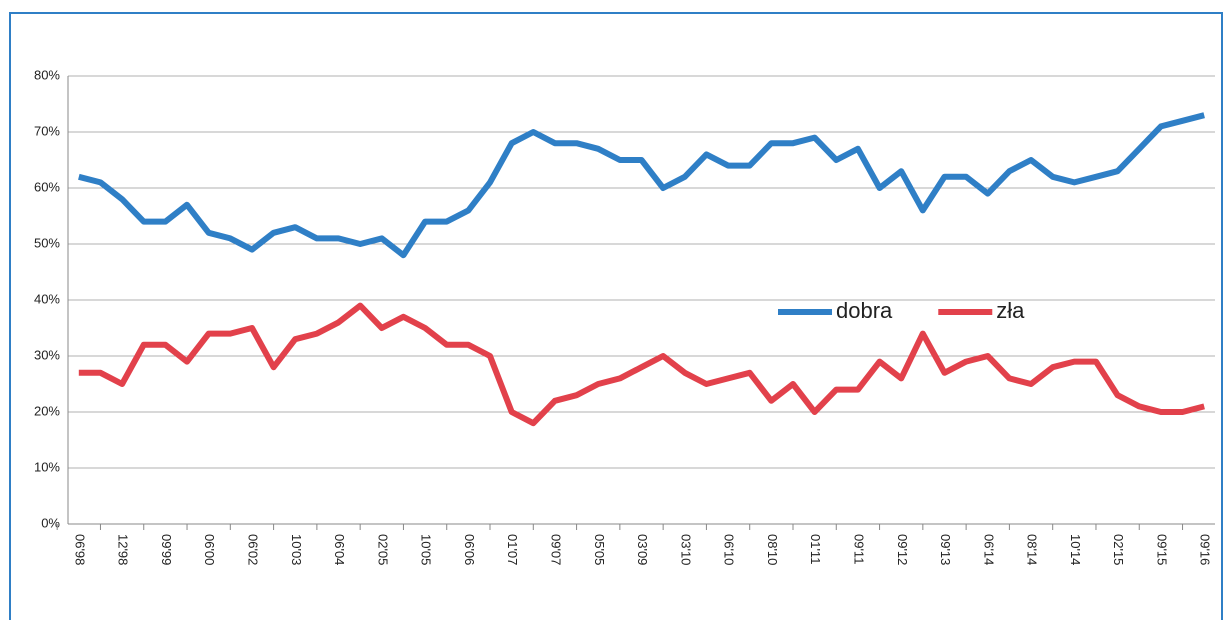 Image resolution: width=1224 pixels, height=620 pixels. What do you see at coordinates (47, 466) in the screenshot?
I see `y-tick-label: 10%` at bounding box center [47, 466].